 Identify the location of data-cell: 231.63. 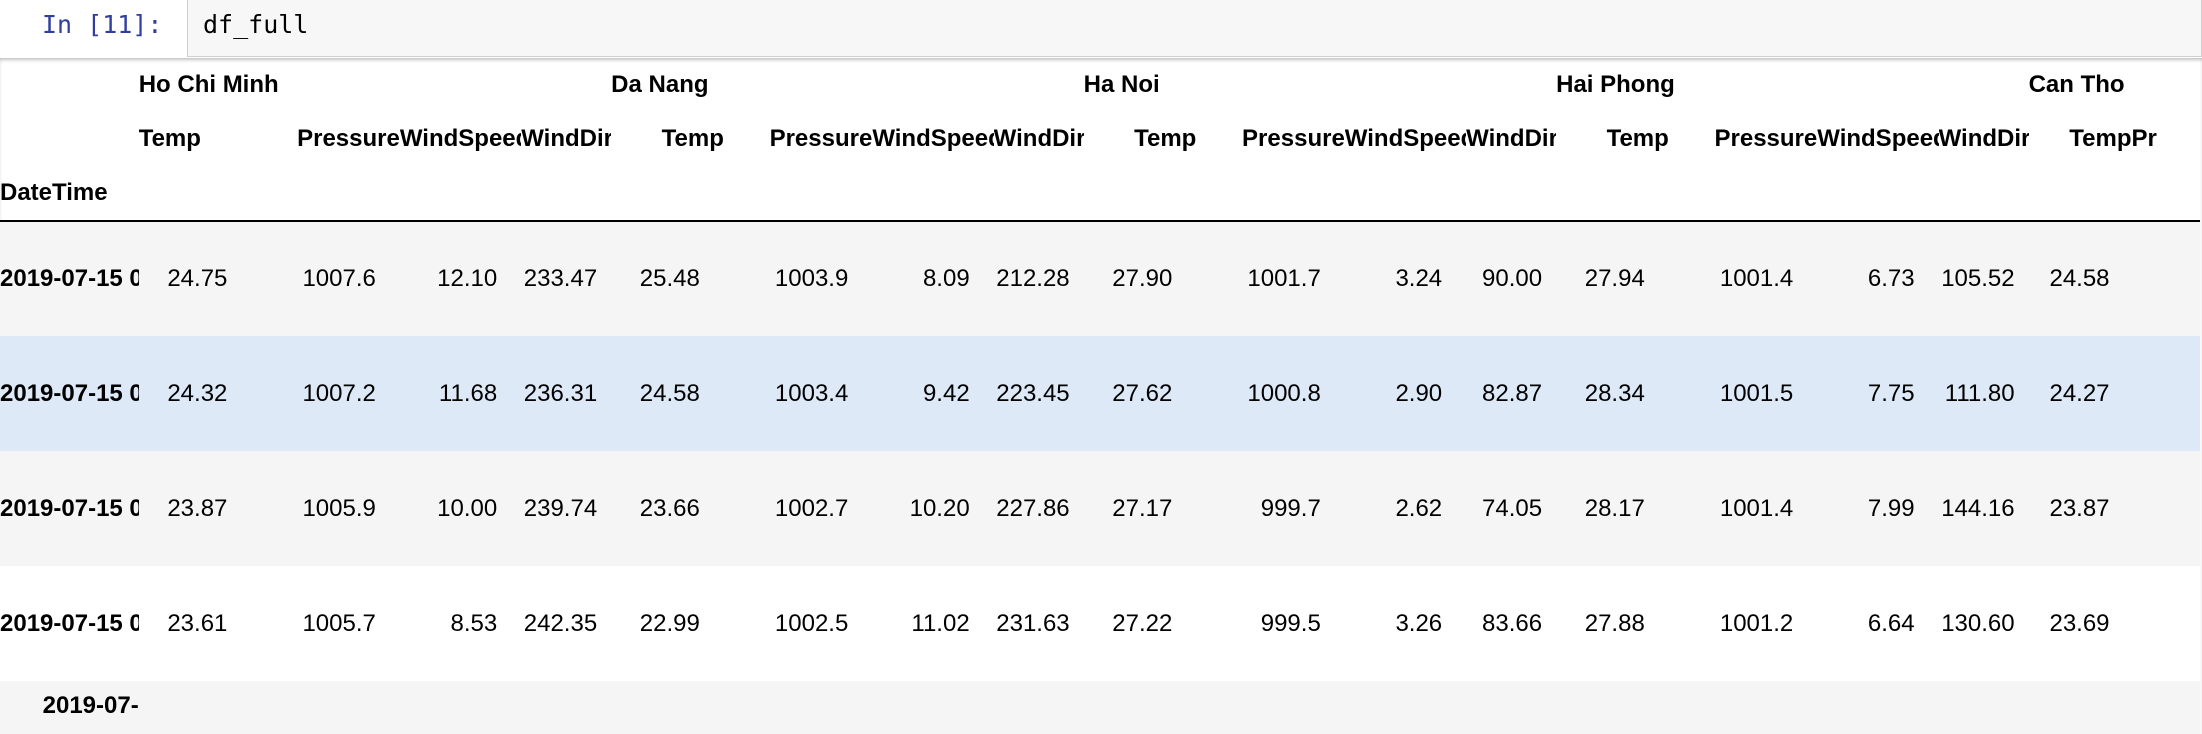
(1033, 623).